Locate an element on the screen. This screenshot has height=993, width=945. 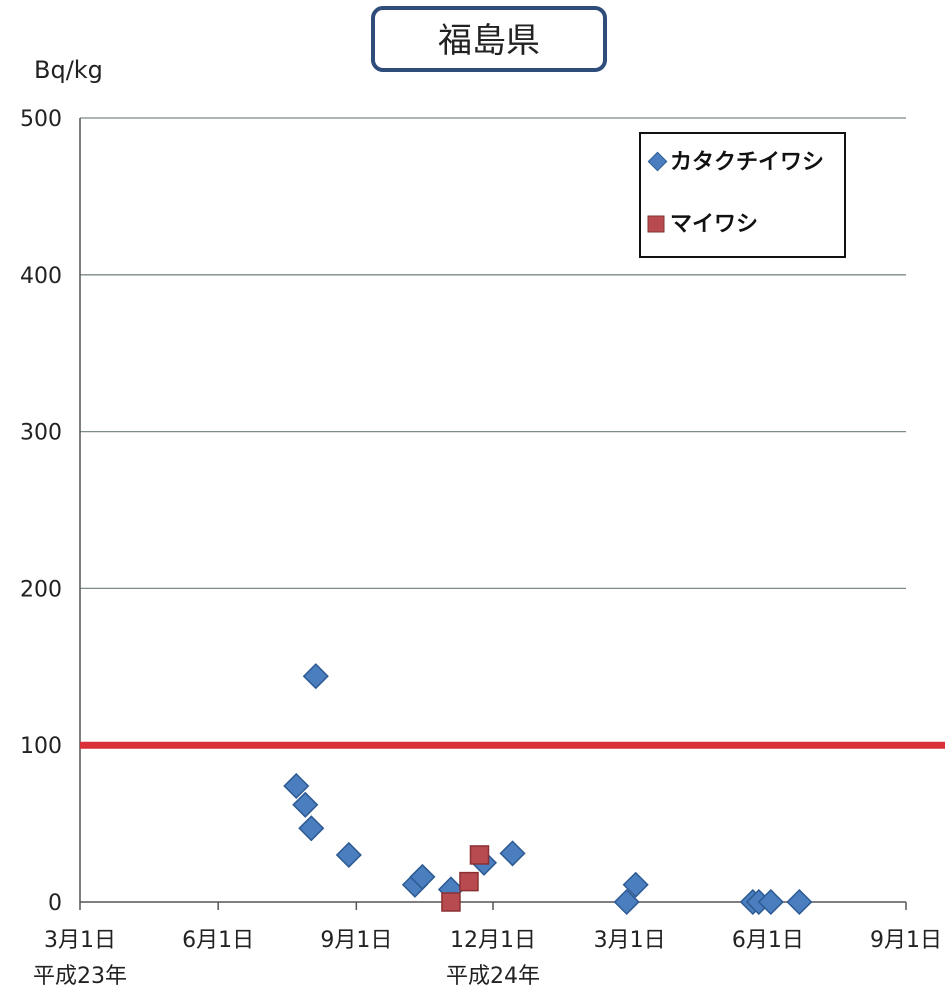
legend-diamond-marker is located at coordinates (657, 161).